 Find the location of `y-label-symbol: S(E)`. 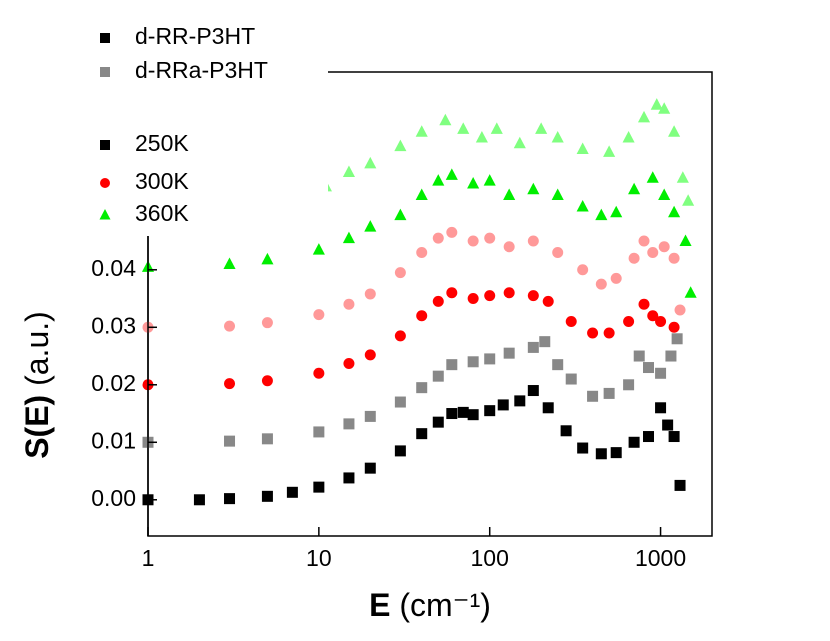

y-label-symbol: S(E) is located at coordinates (37, 427).